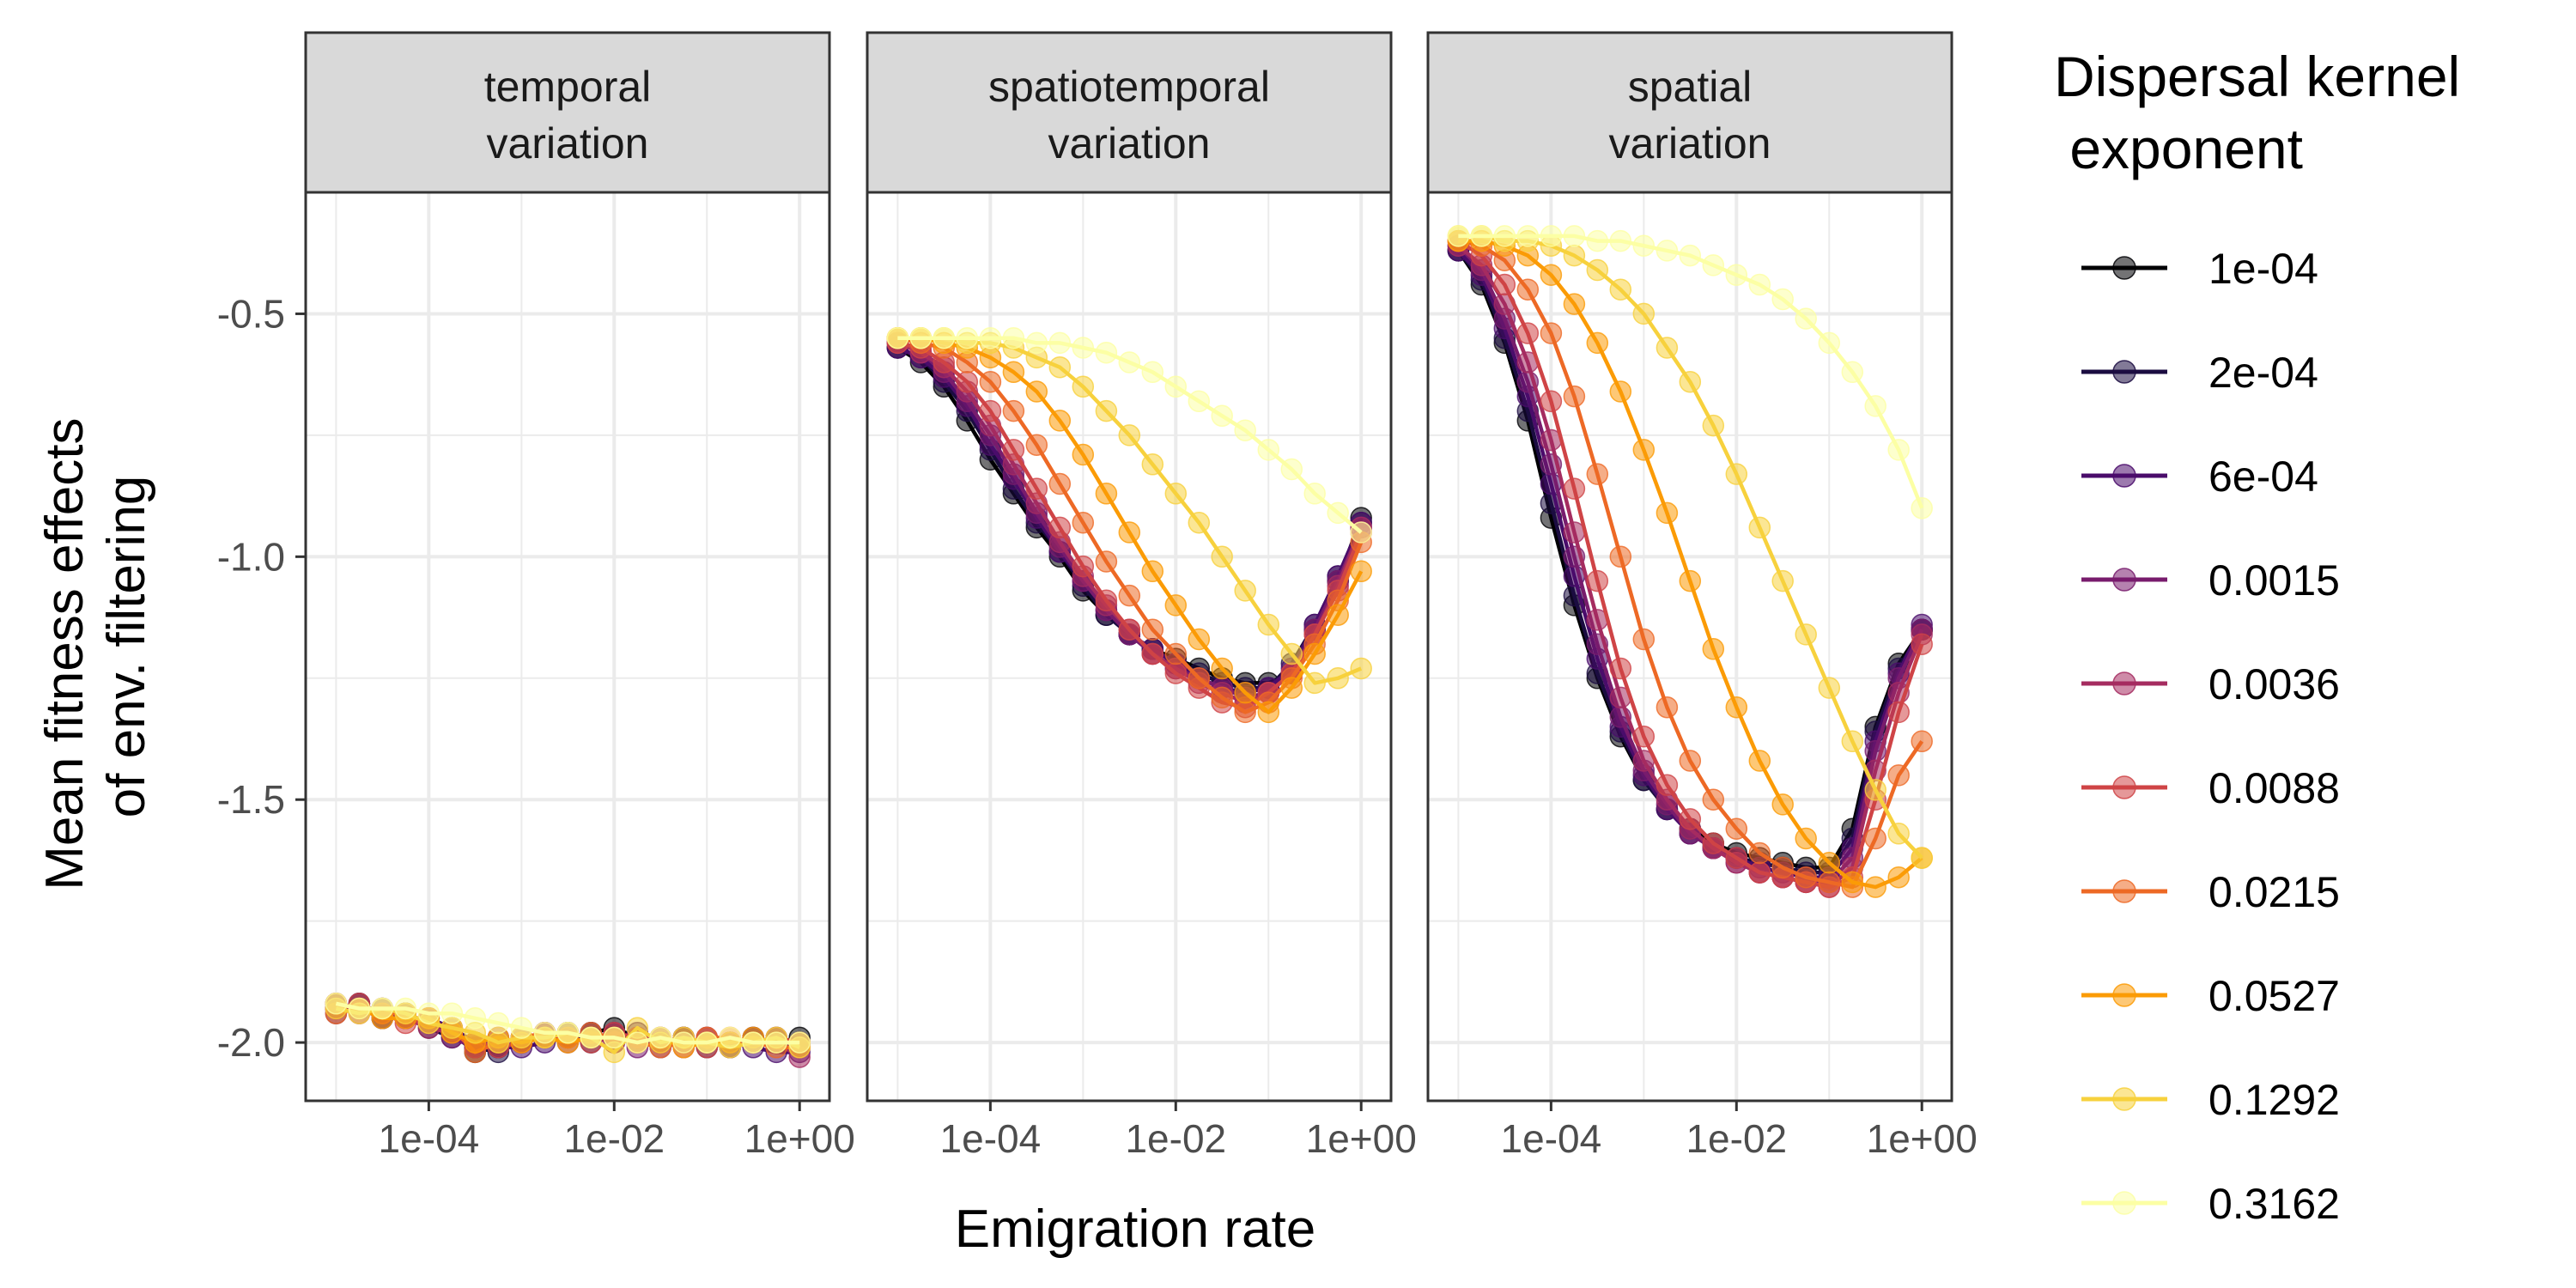 This screenshot has height=1288, width=2576. I want to click on legend-item: 0.0215, so click(2210, 892).